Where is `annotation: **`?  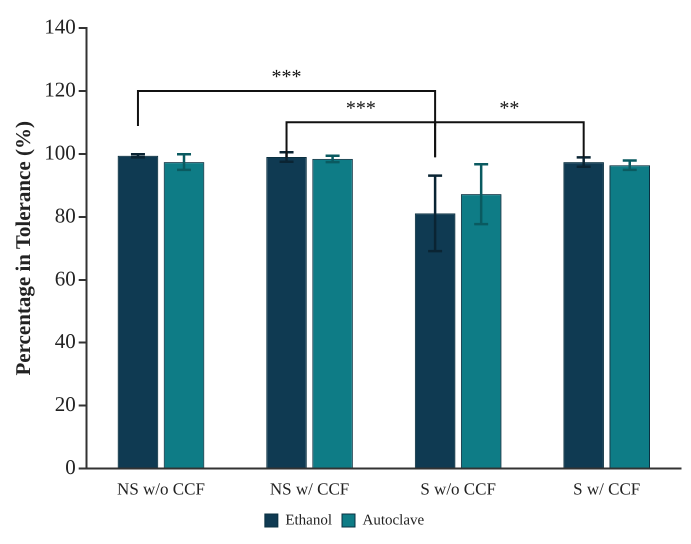 annotation: ** is located at coordinates (509, 108).